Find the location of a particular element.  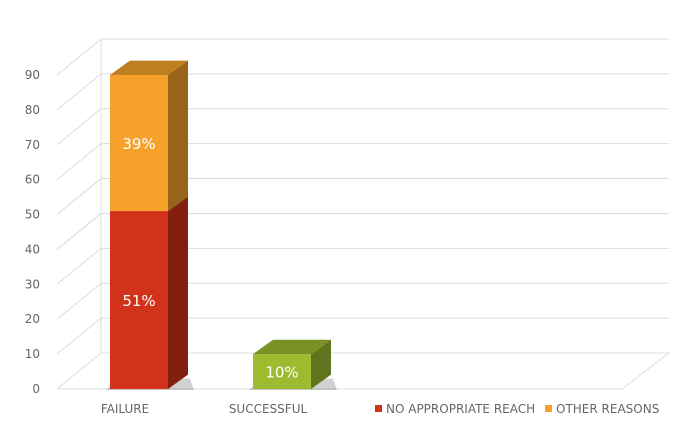

x-tick-label: SUCCESSFUL is located at coordinates (268, 409).